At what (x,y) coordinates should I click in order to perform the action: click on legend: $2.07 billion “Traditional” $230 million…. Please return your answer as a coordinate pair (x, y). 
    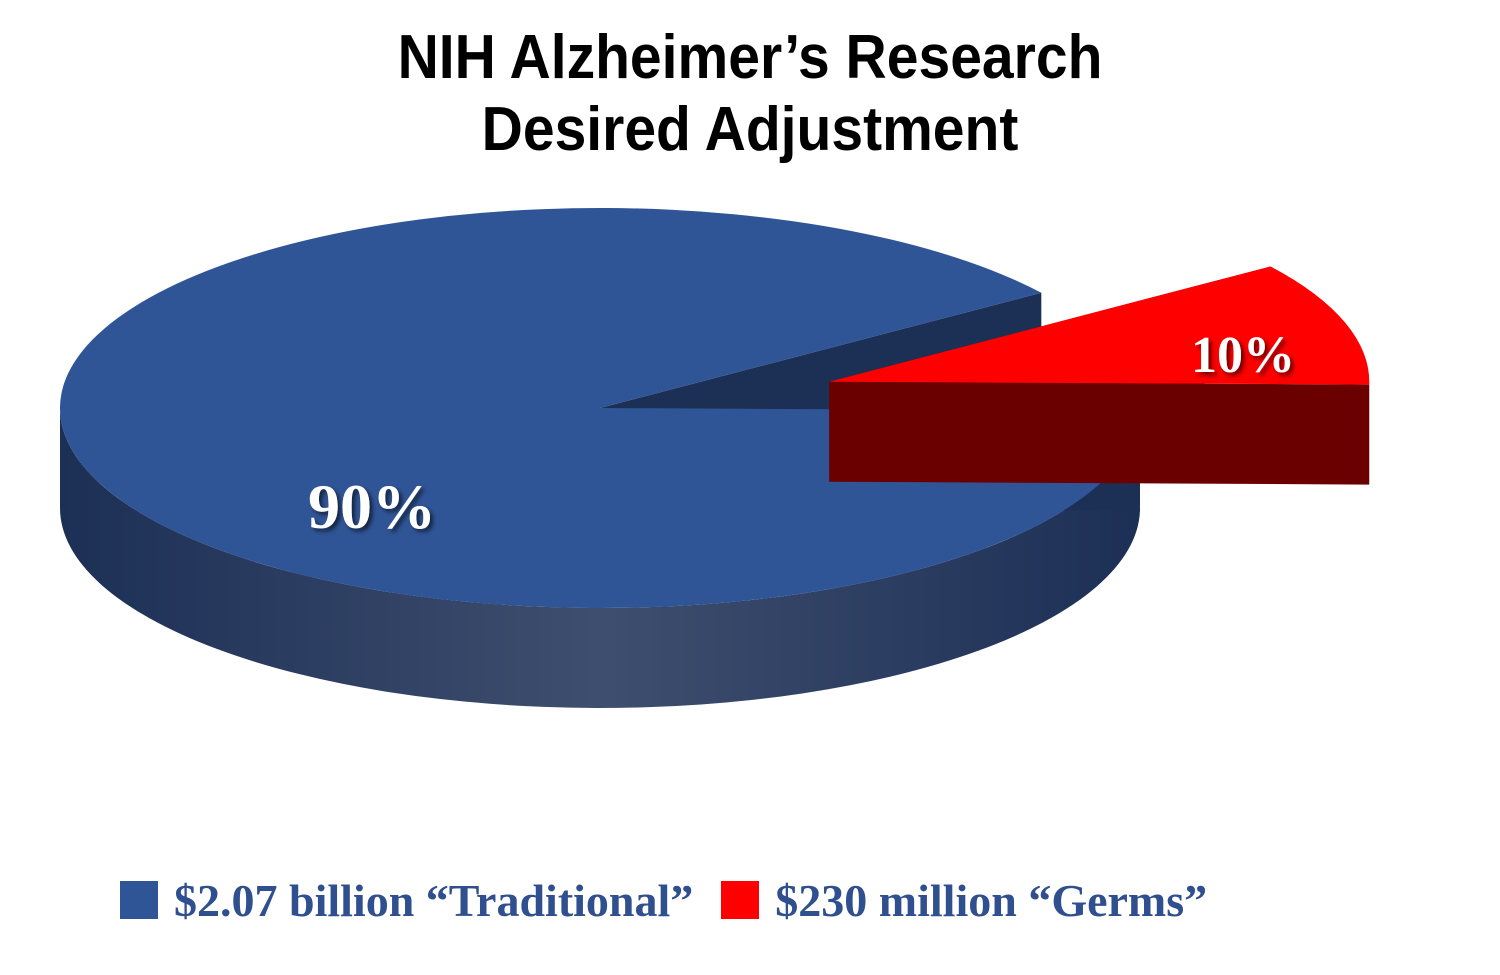
    Looking at the image, I should click on (770, 900).